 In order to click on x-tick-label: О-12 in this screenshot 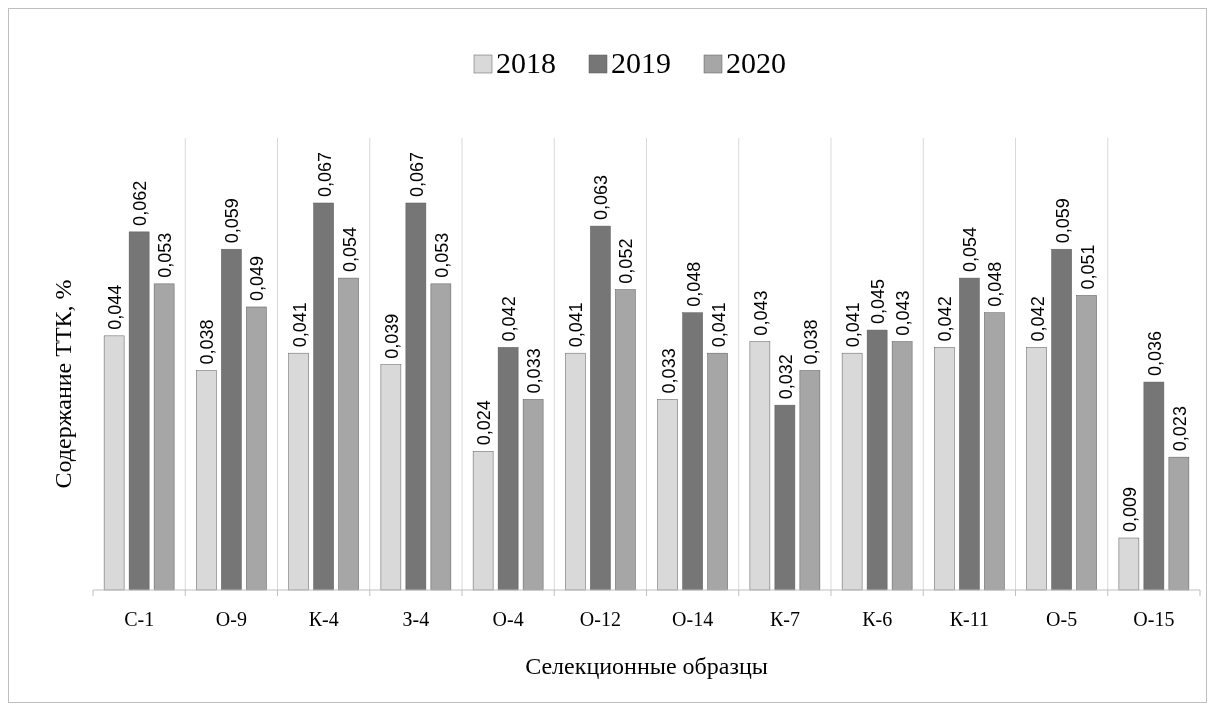, I will do `click(600, 619)`.